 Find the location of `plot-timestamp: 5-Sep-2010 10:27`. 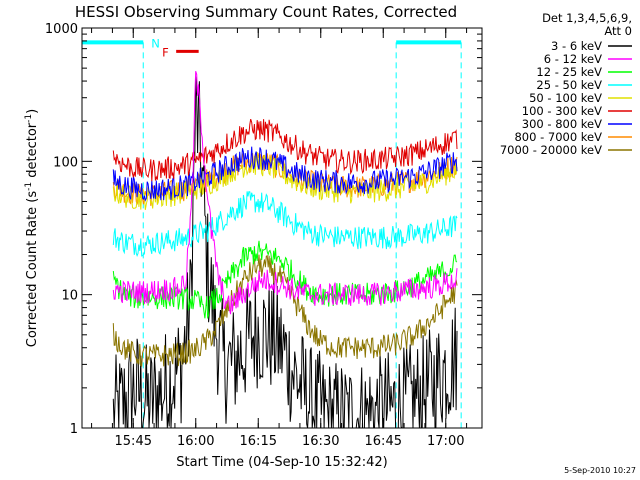

plot-timestamp: 5-Sep-2010 10:27 is located at coordinates (600, 470).